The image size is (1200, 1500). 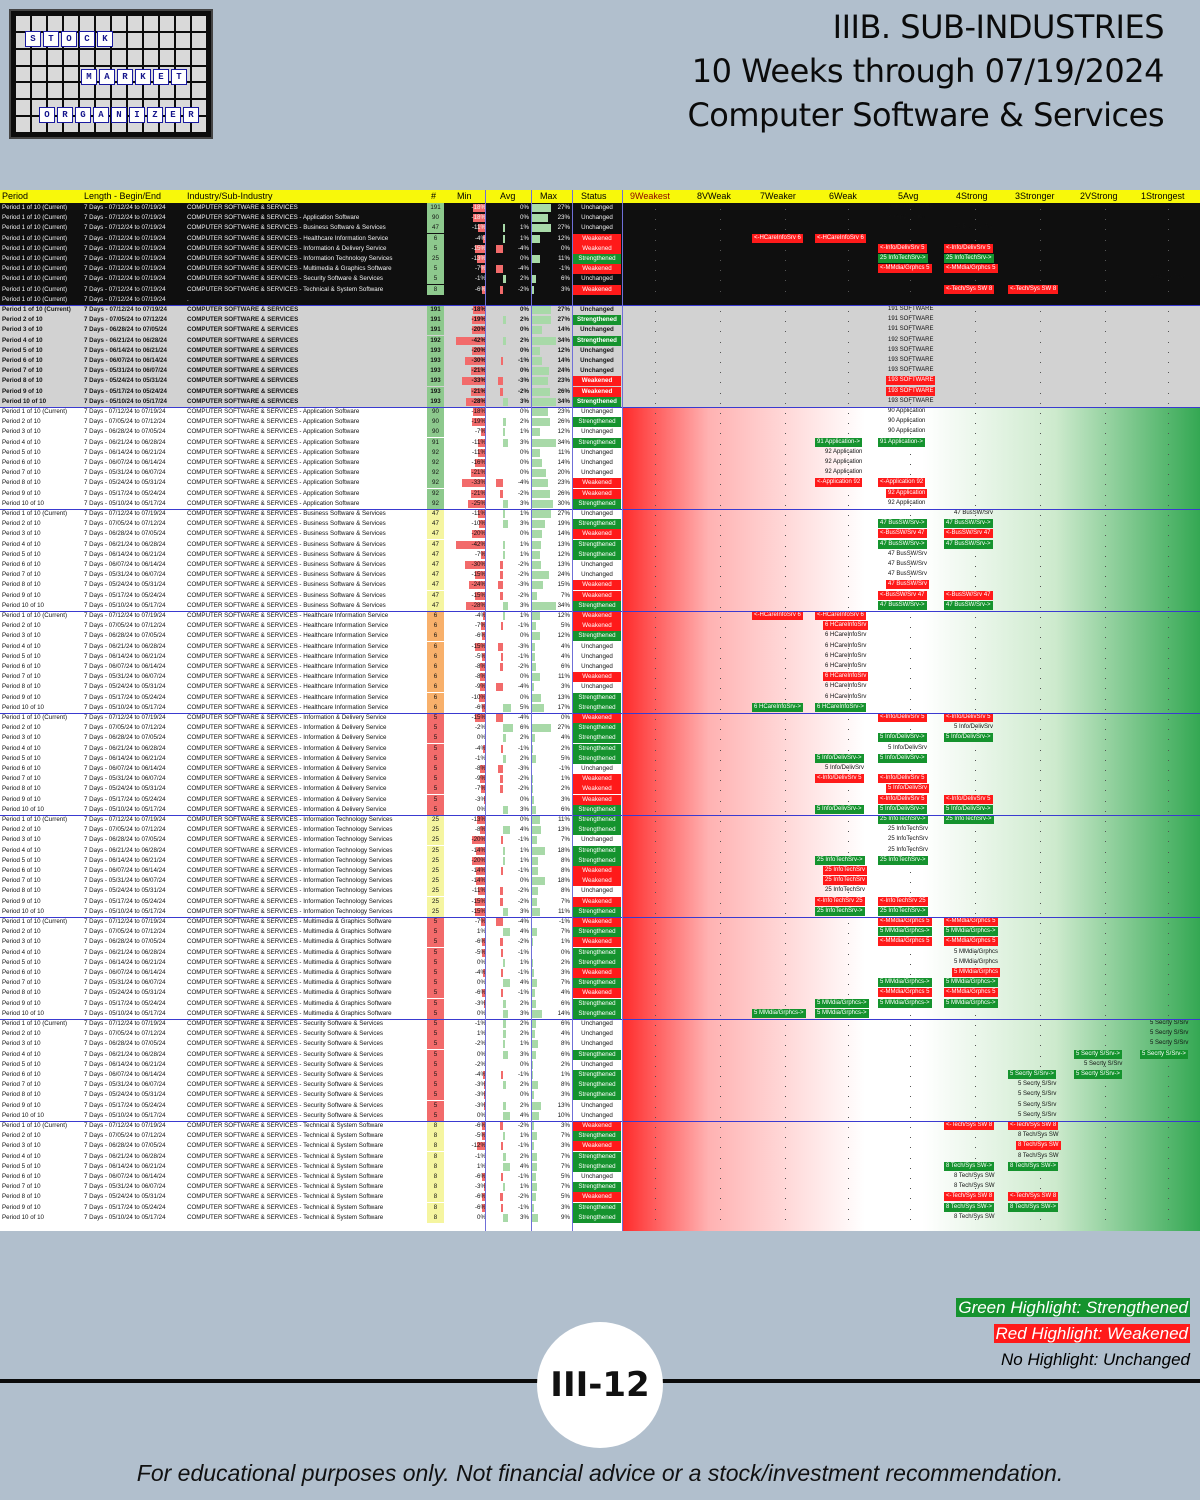 I want to click on strength-level-label: 193 SOFTWARE, so click(x=911, y=391).